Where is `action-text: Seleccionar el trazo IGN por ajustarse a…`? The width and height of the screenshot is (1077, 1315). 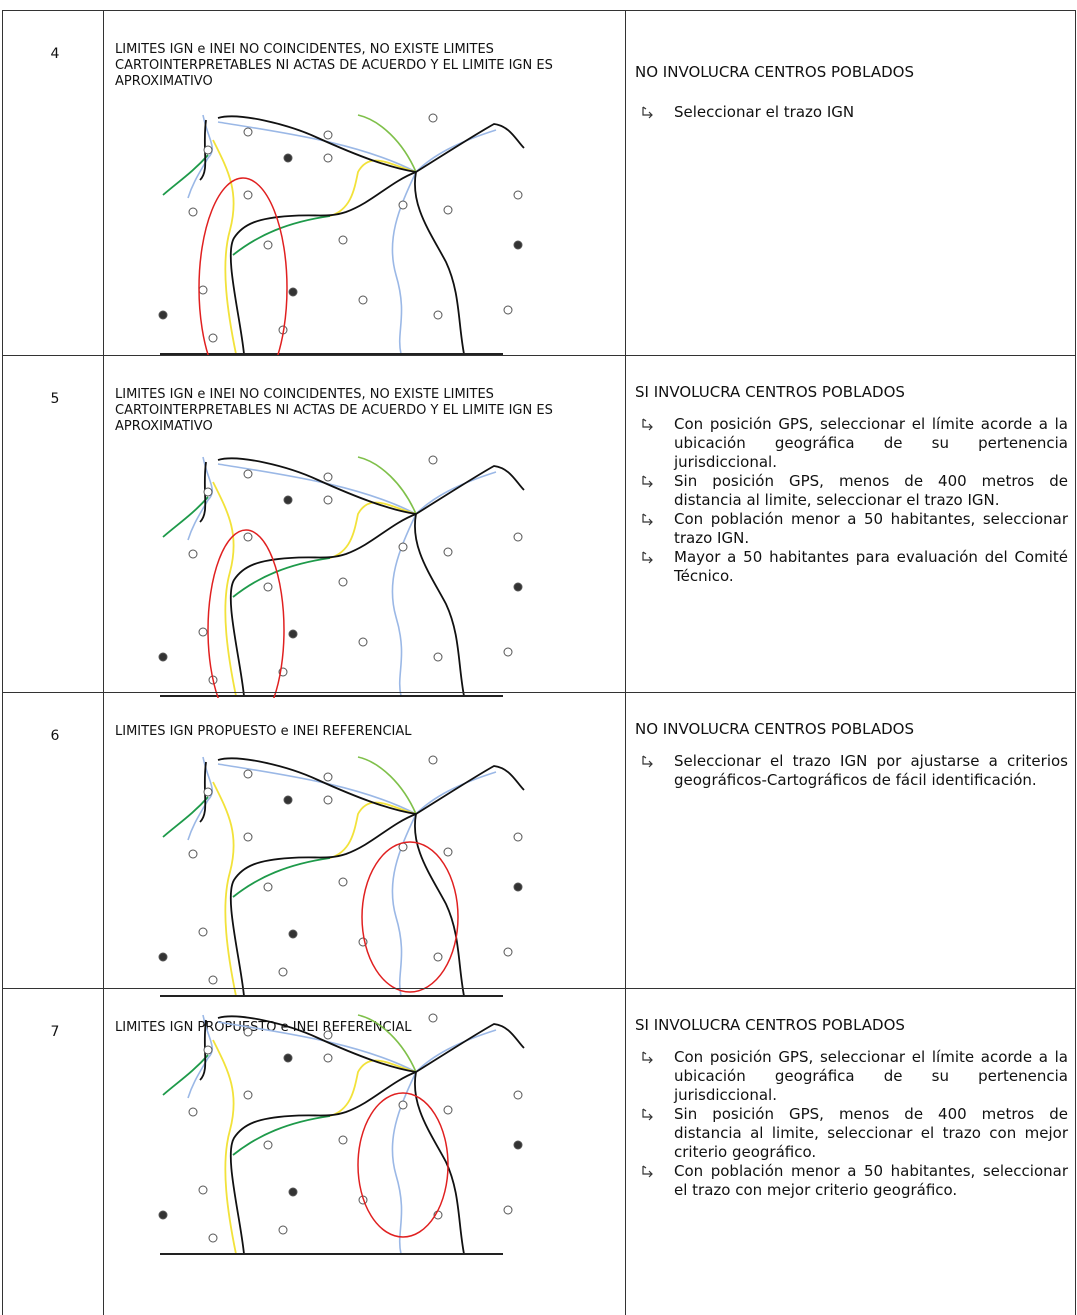
action-text: Seleccionar el trazo IGN por ajustarse a… is located at coordinates (871, 770).